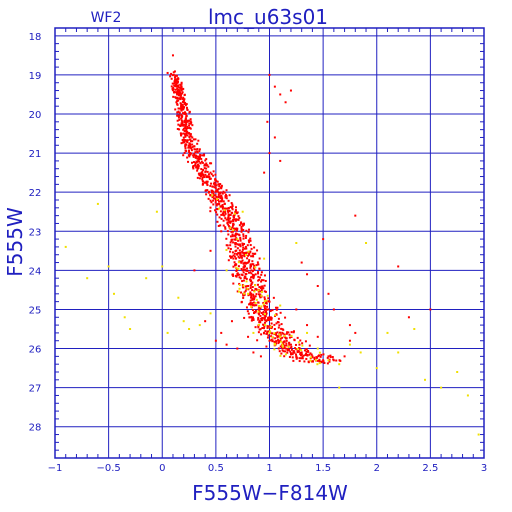  Describe the element at coordinates (35, 310) in the screenshot. I see `y-tick-label: 25` at that location.